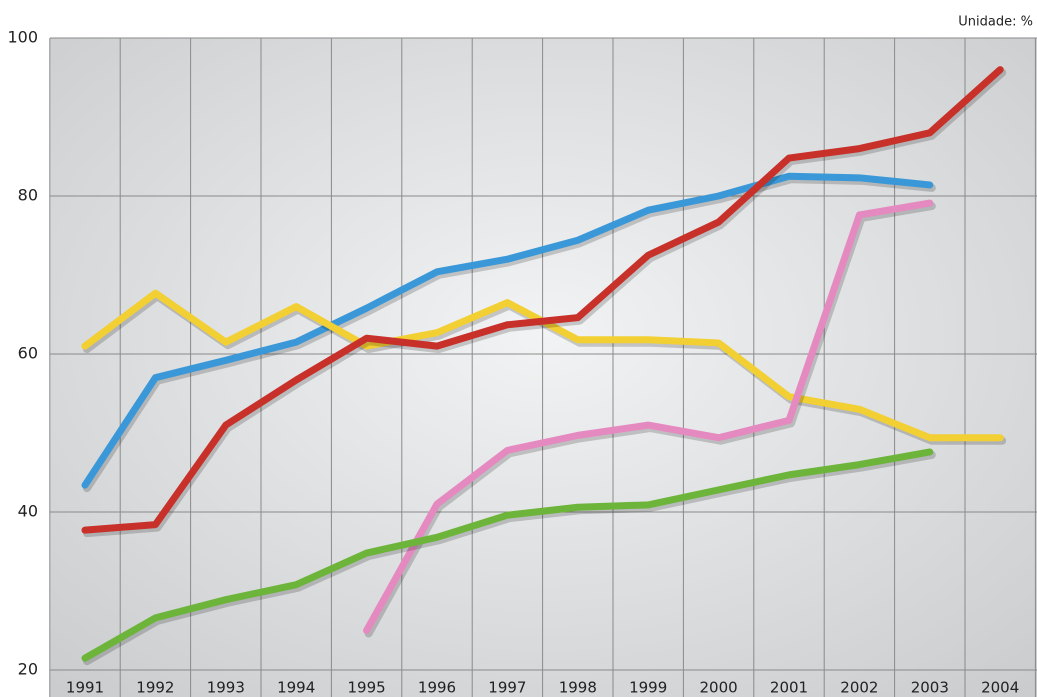 The image size is (1037, 697). What do you see at coordinates (367, 688) in the screenshot?
I see `x-tick-label: 1995` at bounding box center [367, 688].